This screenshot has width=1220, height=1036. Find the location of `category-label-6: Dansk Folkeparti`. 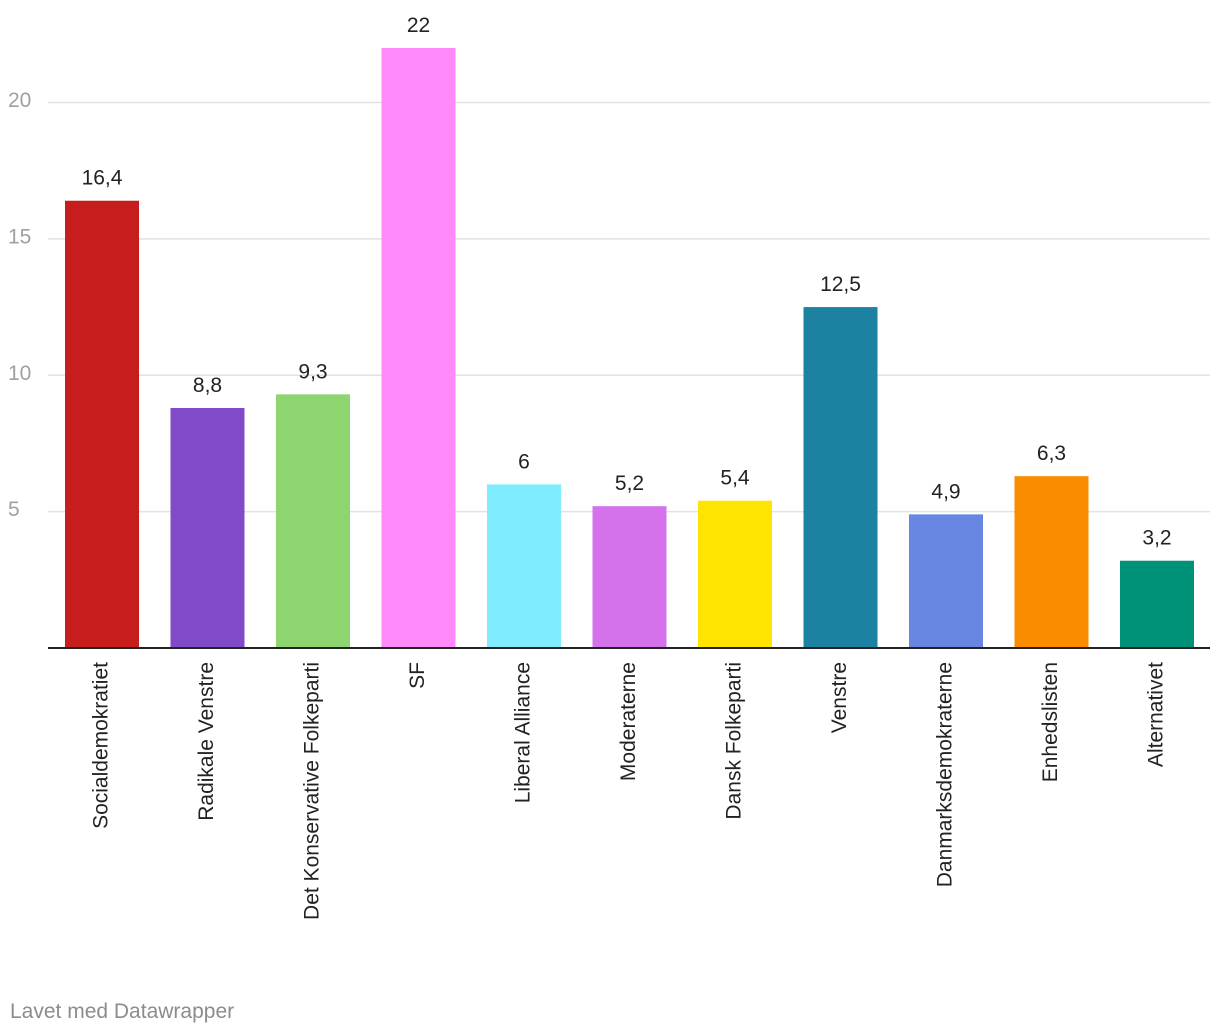

category-label-6: Dansk Folkeparti is located at coordinates (734, 741).